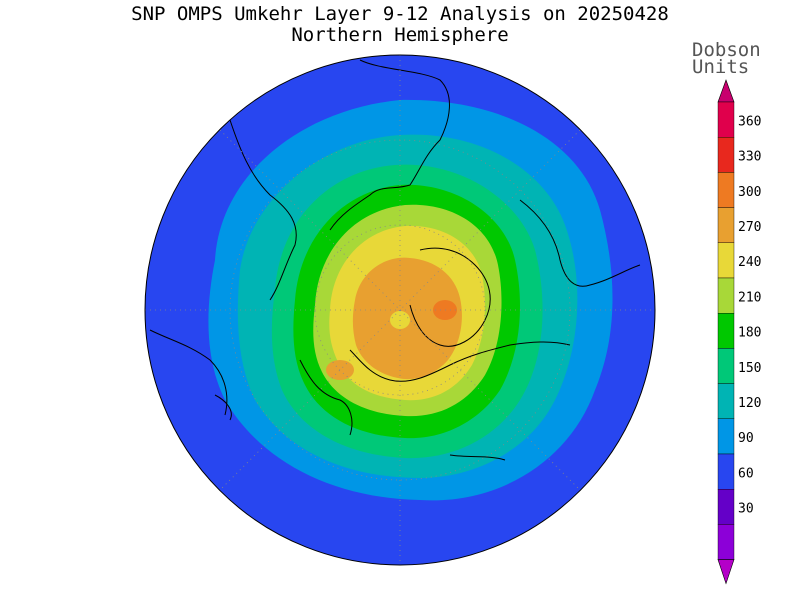  What do you see at coordinates (749, 121) in the screenshot?
I see `colorbar-tick-label: 360` at bounding box center [749, 121].